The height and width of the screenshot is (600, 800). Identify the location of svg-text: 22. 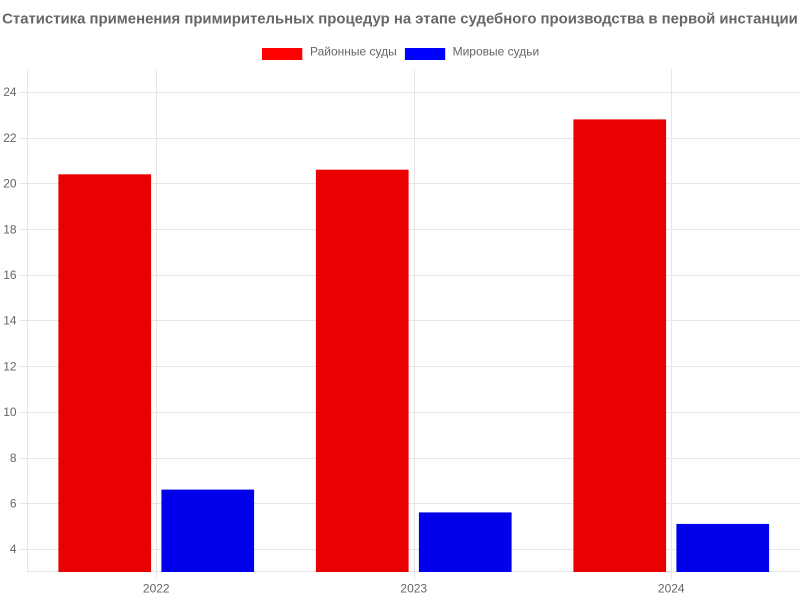
(10, 138).